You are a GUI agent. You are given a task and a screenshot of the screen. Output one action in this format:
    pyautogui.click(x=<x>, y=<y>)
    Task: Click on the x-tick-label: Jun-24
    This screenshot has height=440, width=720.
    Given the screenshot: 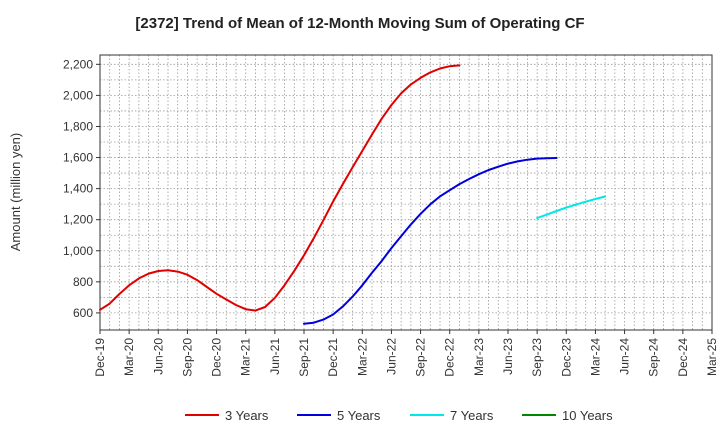 What is the action you would take?
    pyautogui.click(x=625, y=356)
    